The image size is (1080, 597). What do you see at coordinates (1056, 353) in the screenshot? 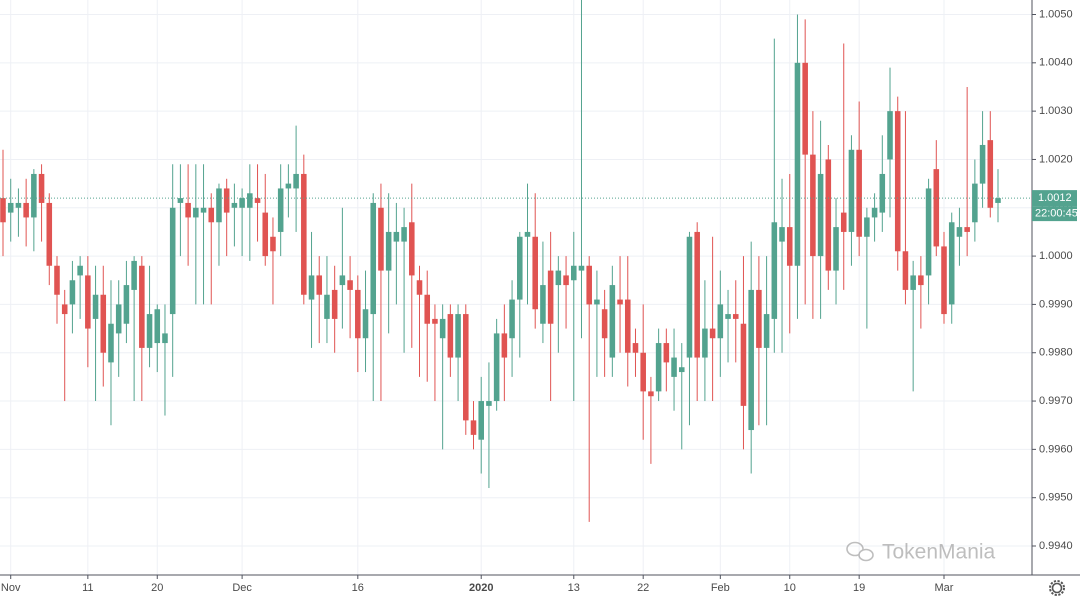
I see `y-tick-label: 0.9980` at bounding box center [1056, 353].